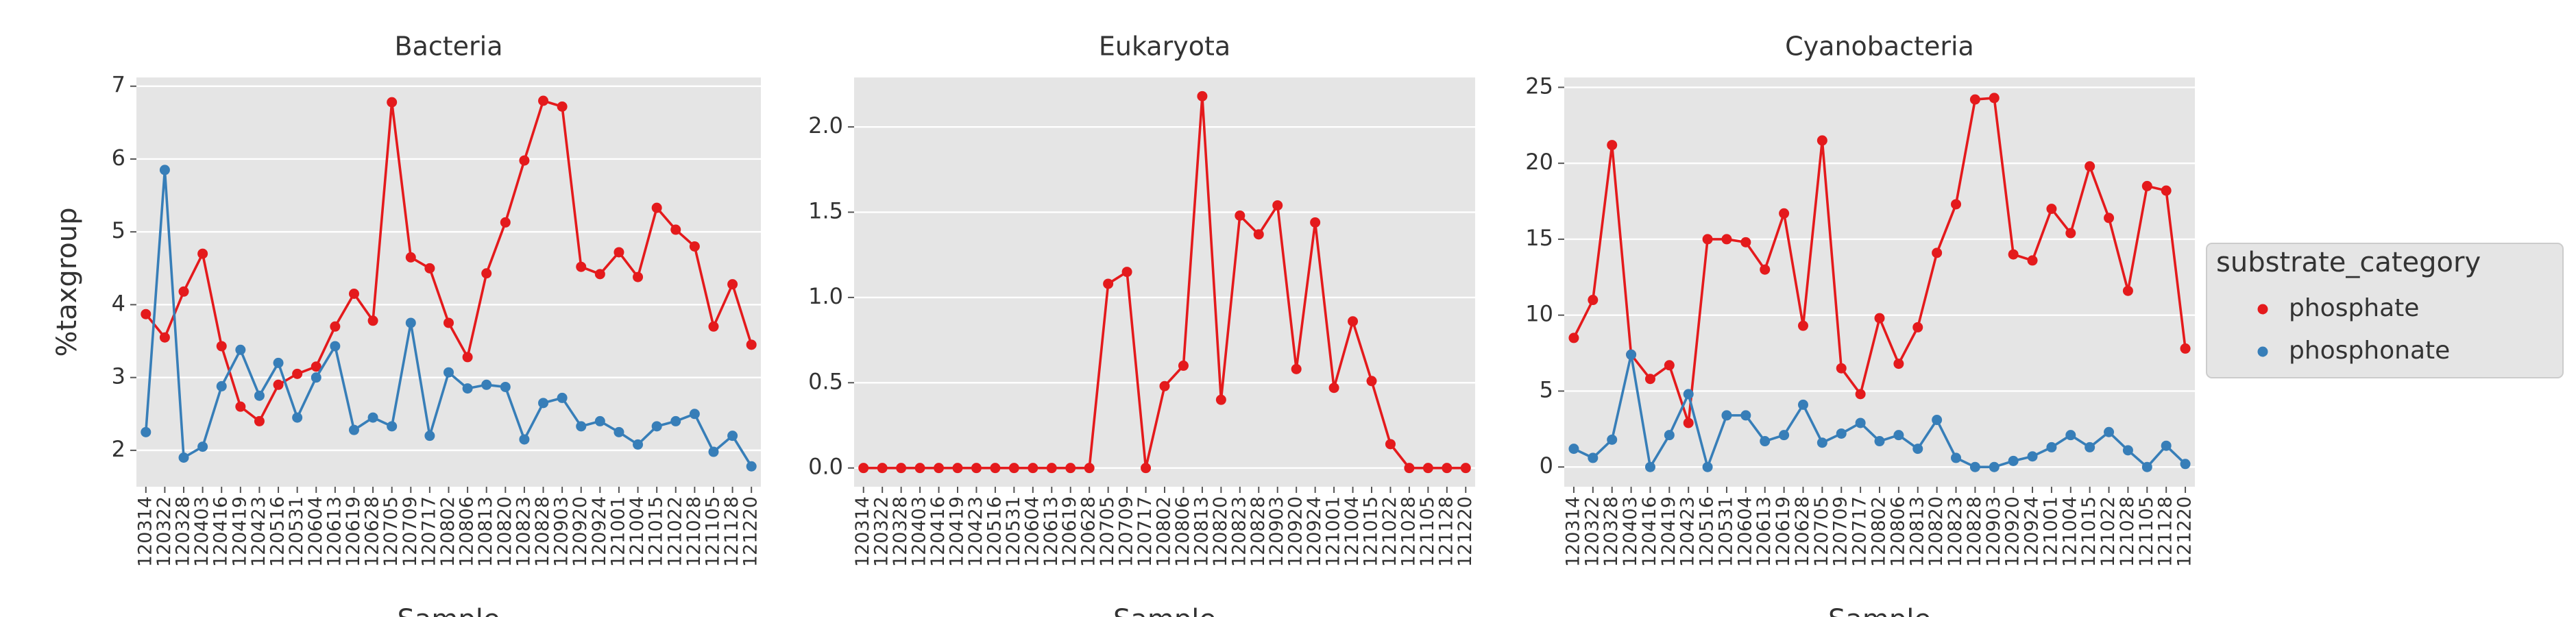  What do you see at coordinates (1539, 314) in the screenshot?
I see `y-tick-label: 10` at bounding box center [1539, 314].